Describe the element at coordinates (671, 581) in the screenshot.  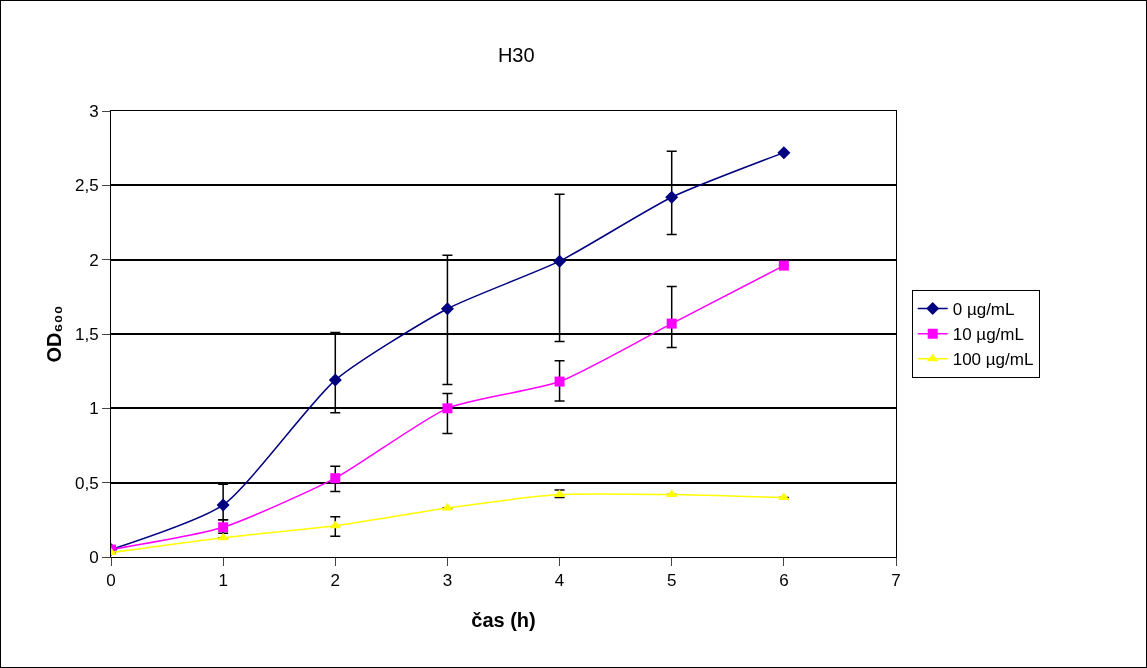
I see `x-tick-label: 5` at that location.